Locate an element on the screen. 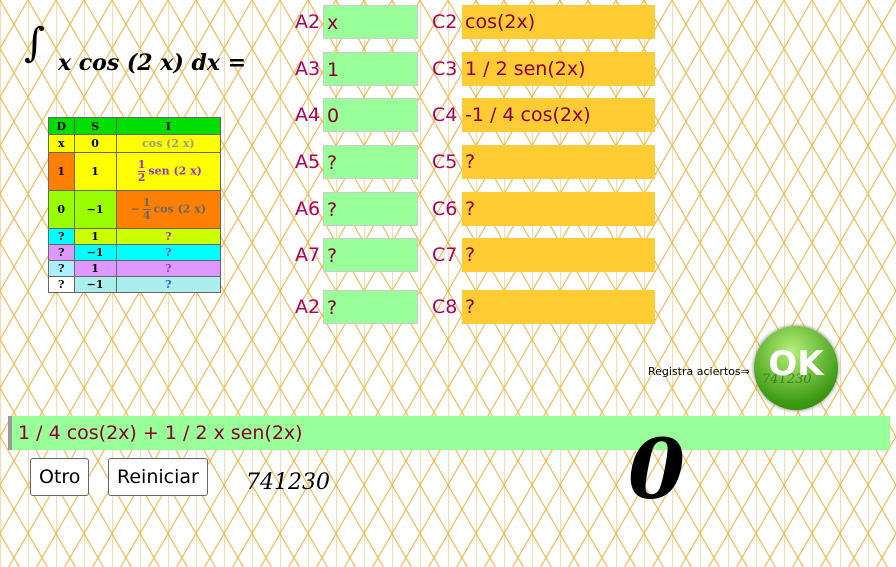  table-cell: x is located at coordinates (61, 143).